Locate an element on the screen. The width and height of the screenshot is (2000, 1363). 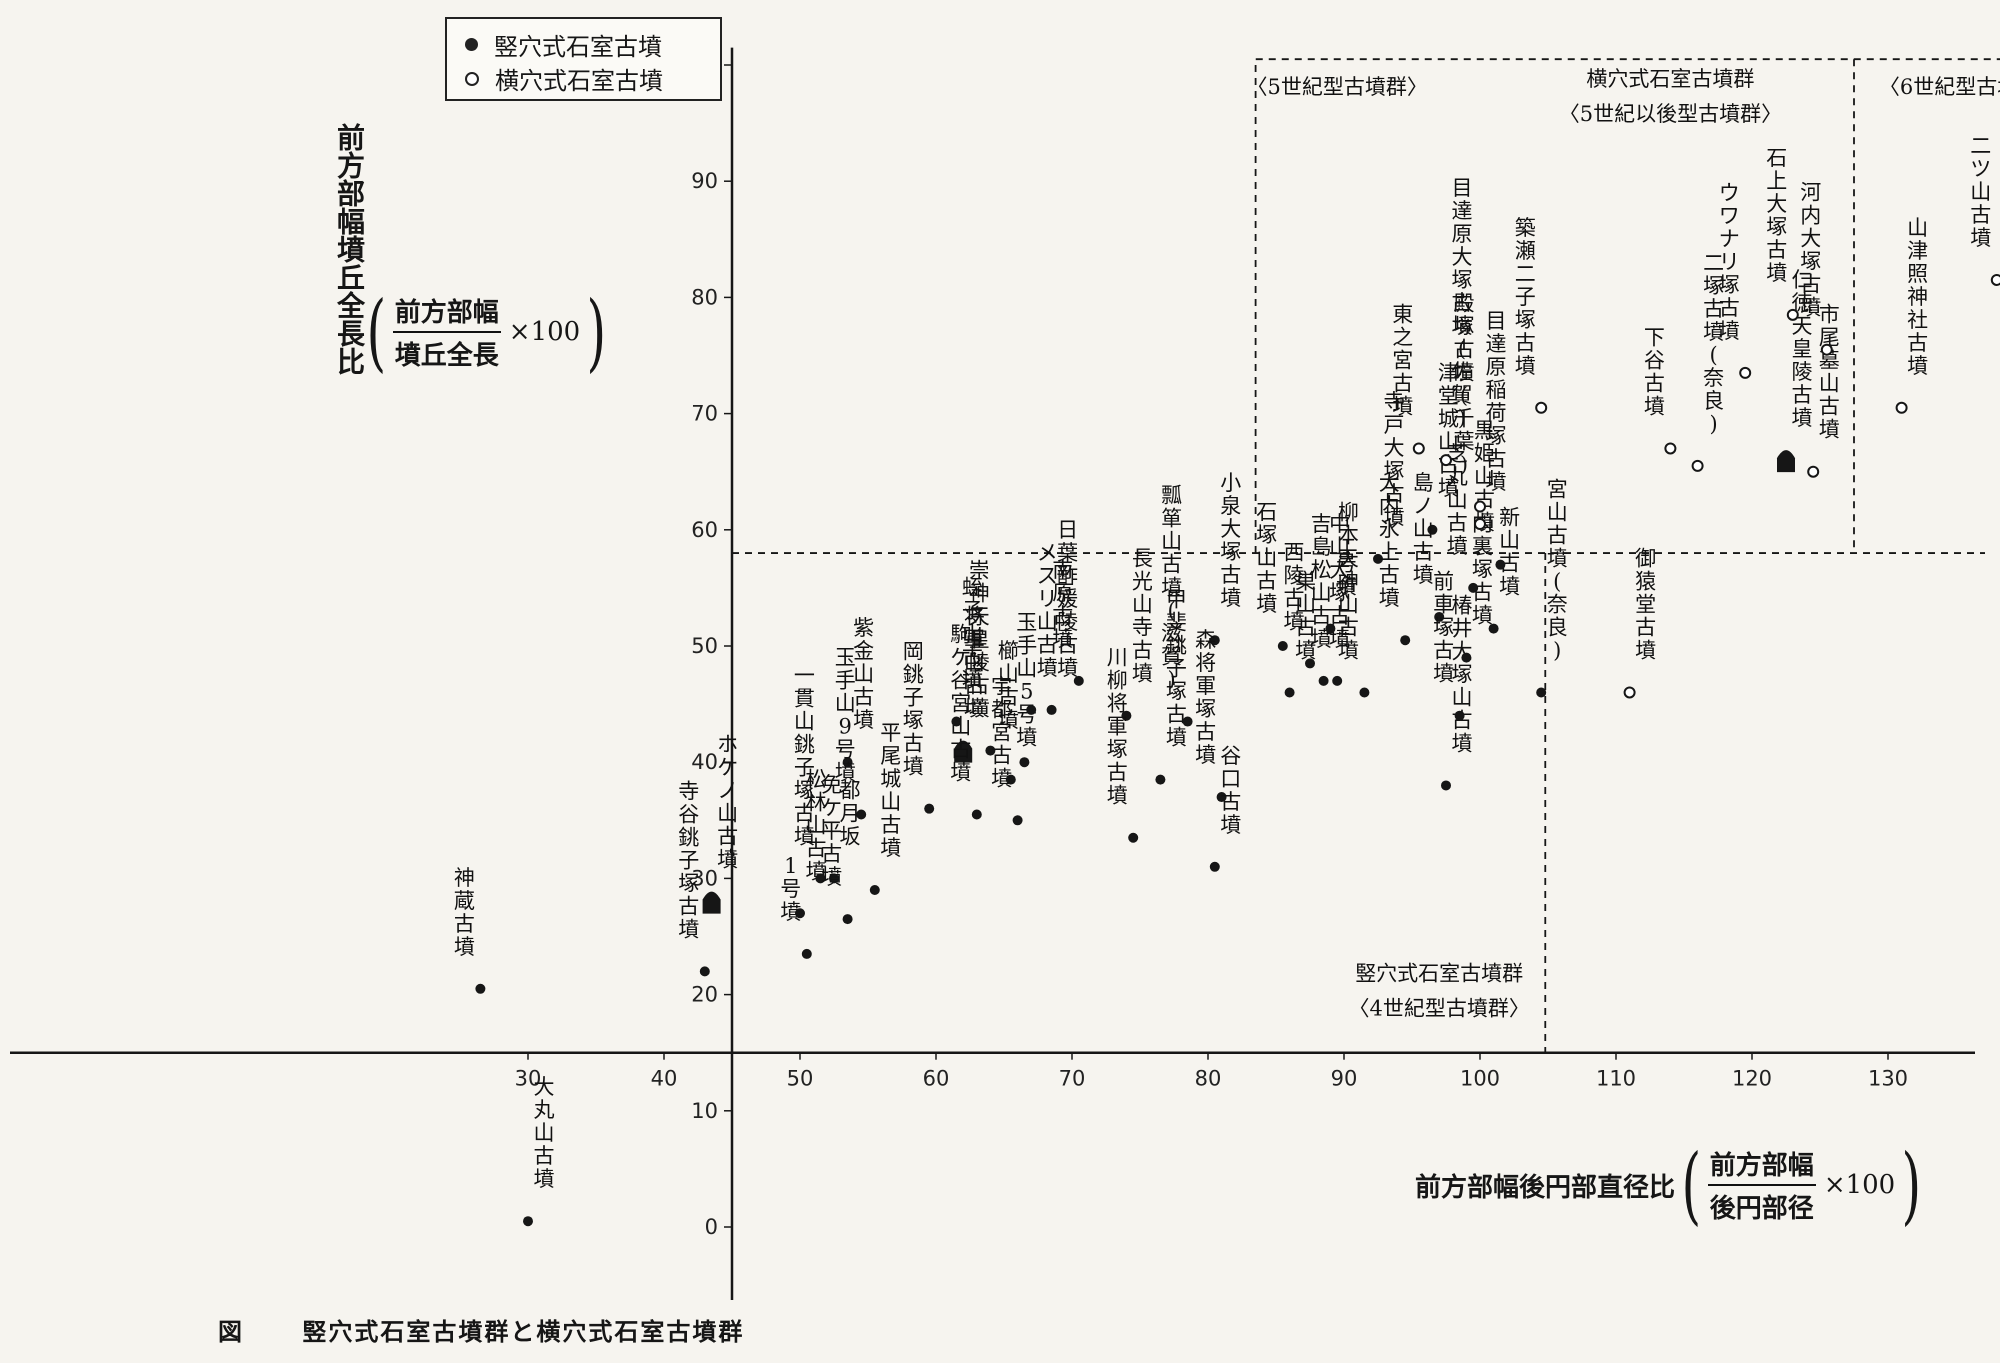
legend: 竪穴式石室古墳 横穴式石室古墳 is located at coordinates (583, 59).